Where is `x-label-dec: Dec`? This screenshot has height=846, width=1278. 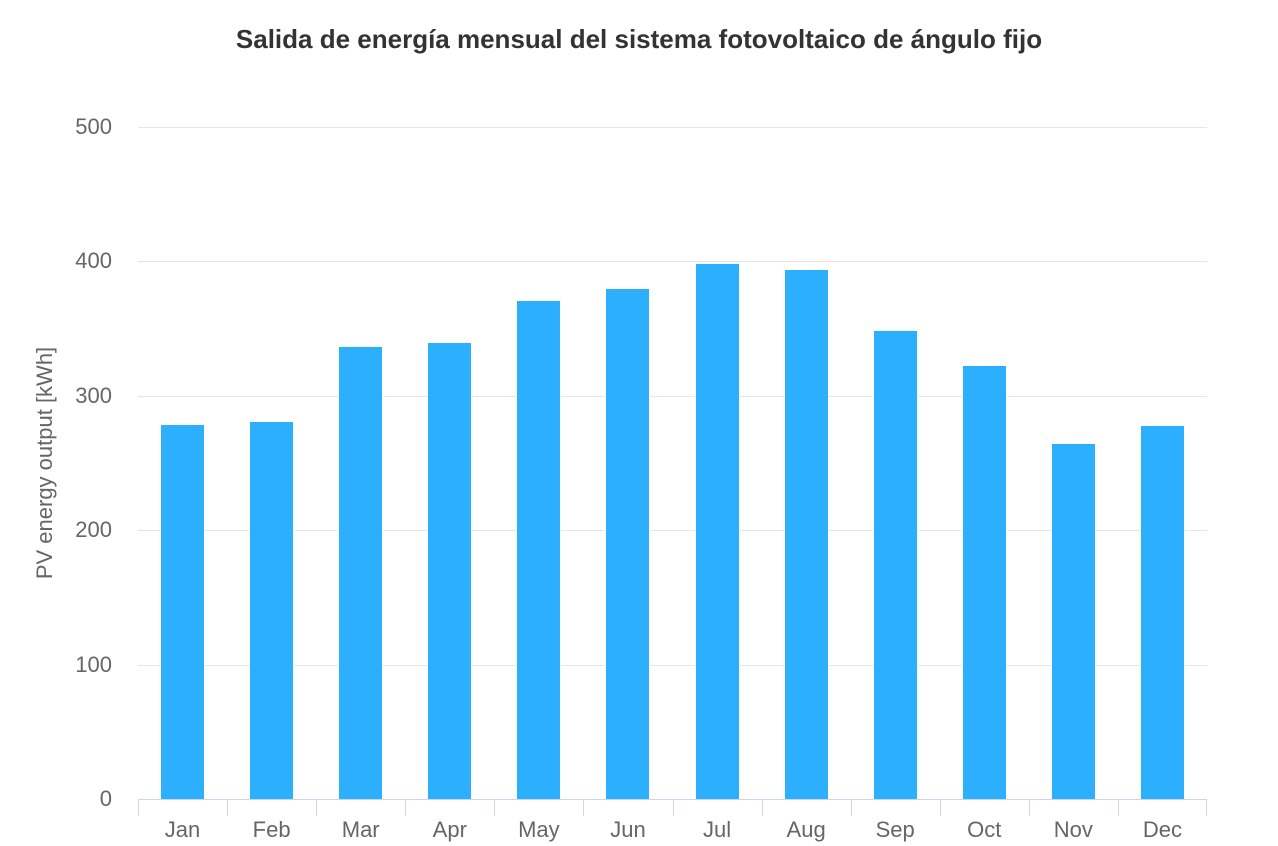 x-label-dec: Dec is located at coordinates (1162, 829).